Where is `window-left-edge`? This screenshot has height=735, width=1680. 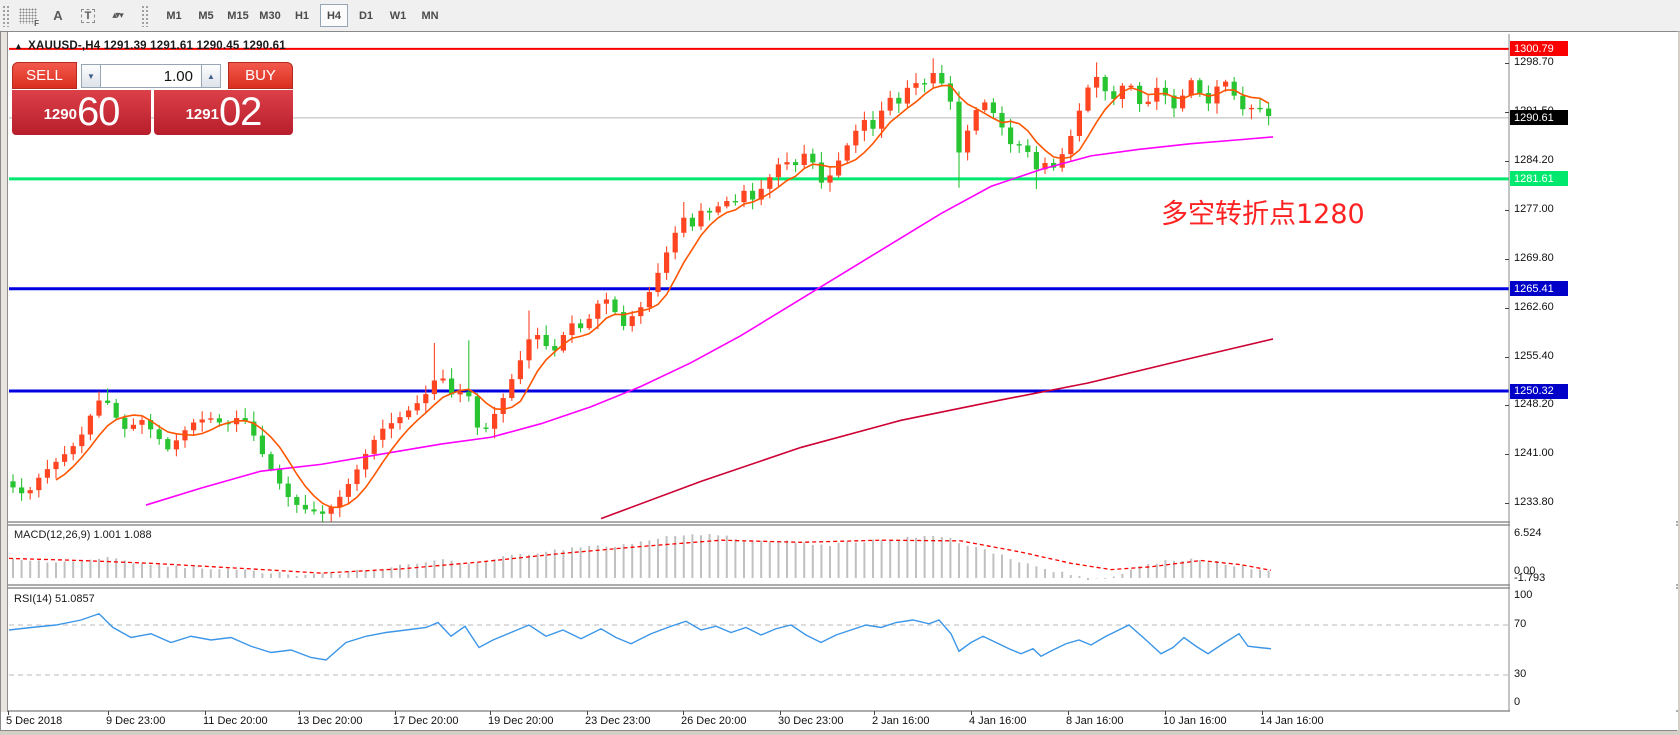
window-left-edge is located at coordinates (4, 381).